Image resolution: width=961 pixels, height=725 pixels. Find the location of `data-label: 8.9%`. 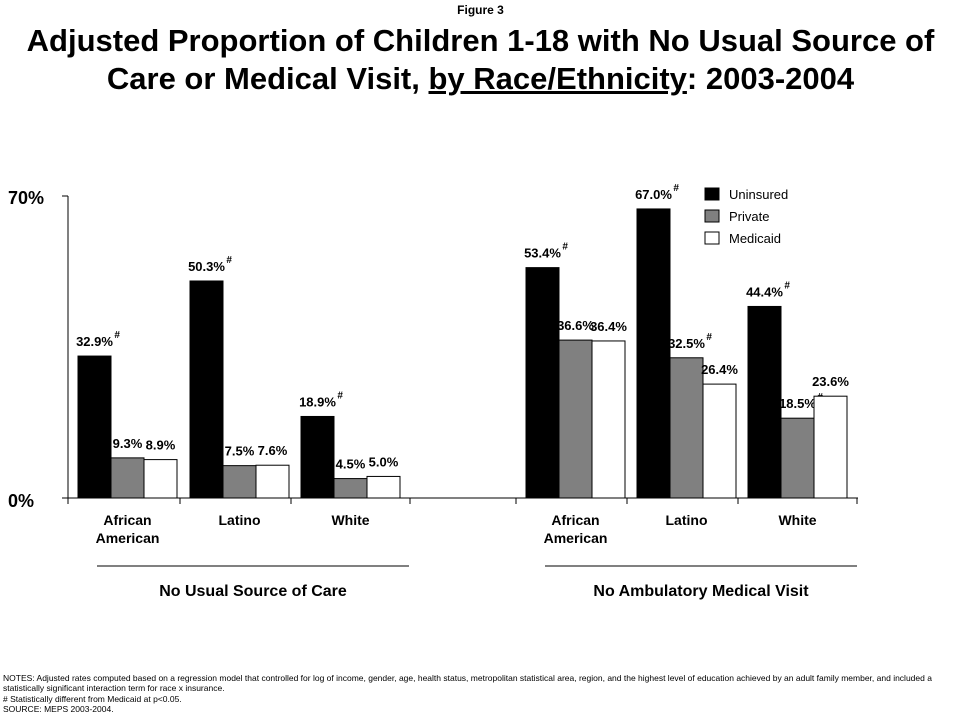

data-label: 8.9% is located at coordinates (161, 445).